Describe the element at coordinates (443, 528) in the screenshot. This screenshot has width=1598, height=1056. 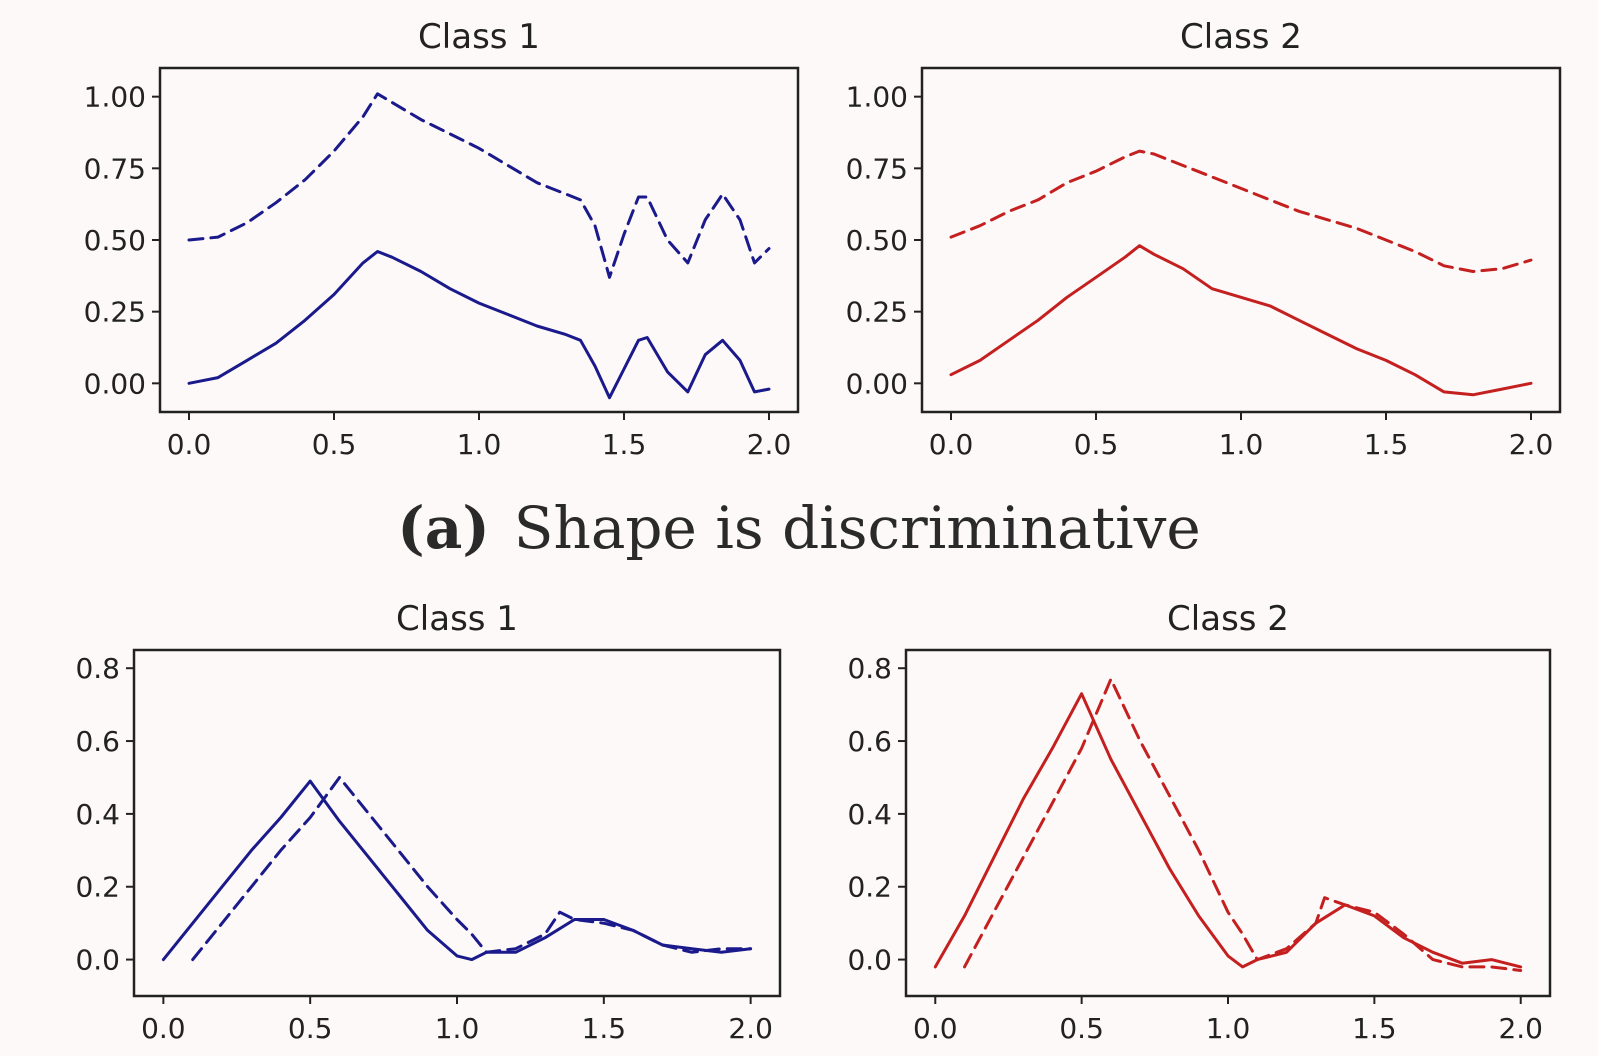
I see `caption-label: (a)` at that location.